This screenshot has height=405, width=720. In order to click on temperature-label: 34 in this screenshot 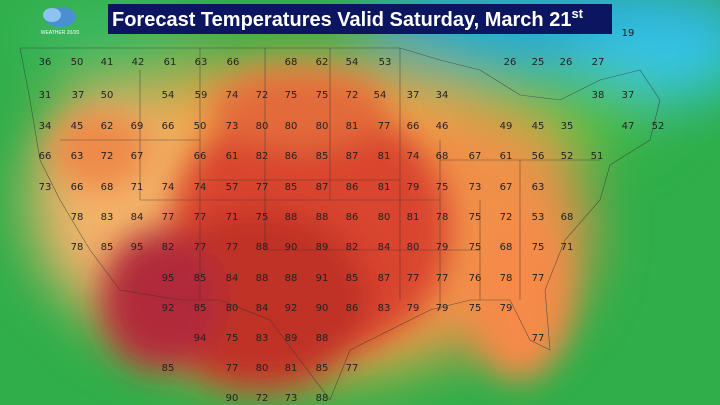, I will do `click(45, 126)`.